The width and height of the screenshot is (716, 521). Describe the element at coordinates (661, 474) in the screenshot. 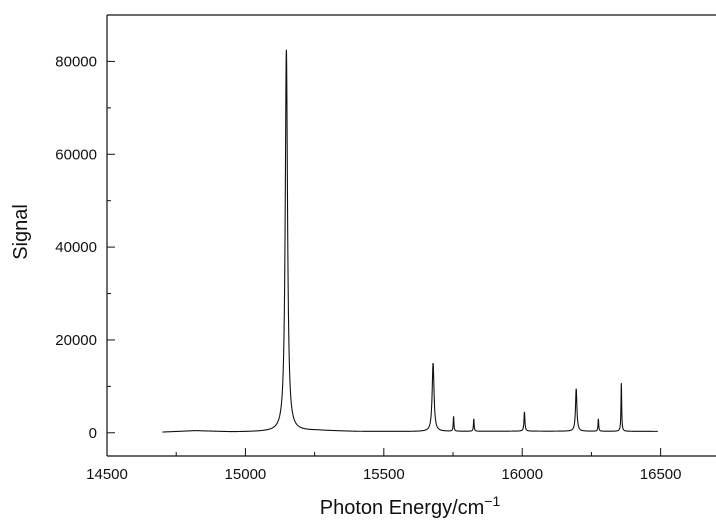

I see `x-tick-label: 16500` at that location.